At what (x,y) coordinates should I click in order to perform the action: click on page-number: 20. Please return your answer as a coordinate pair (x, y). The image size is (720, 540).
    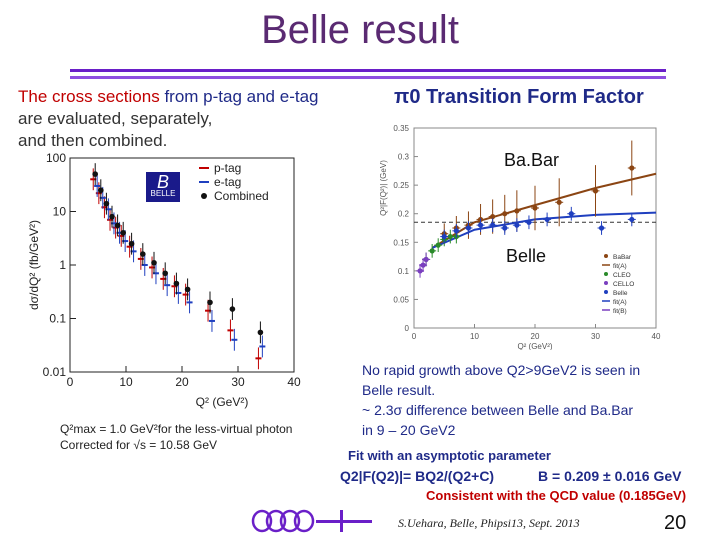
    Looking at the image, I should click on (675, 523).